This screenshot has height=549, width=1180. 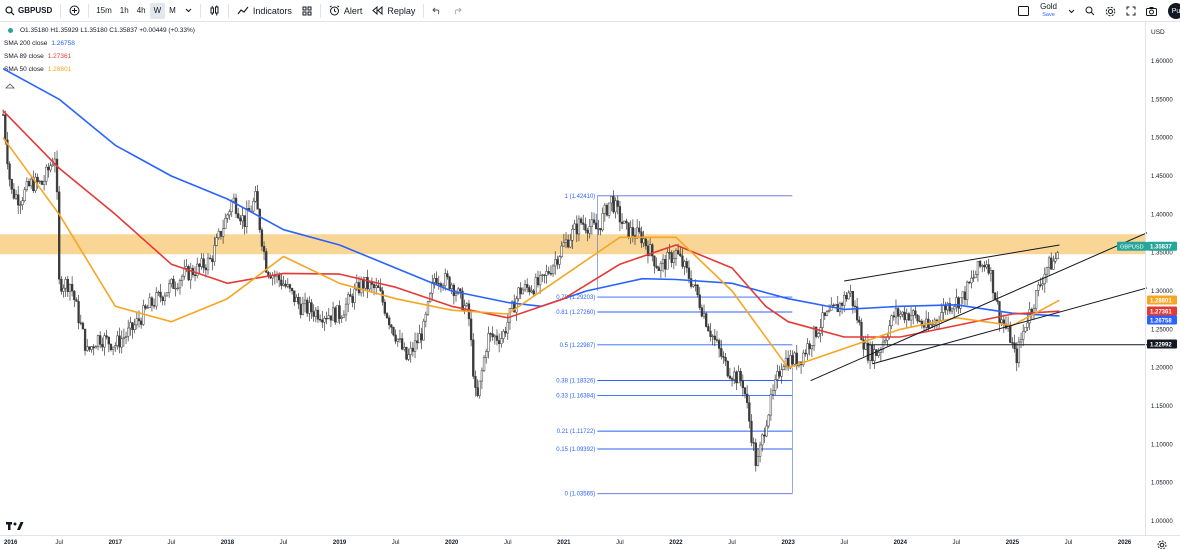 I want to click on price-tick-label: 1.60000, so click(x=1162, y=62).